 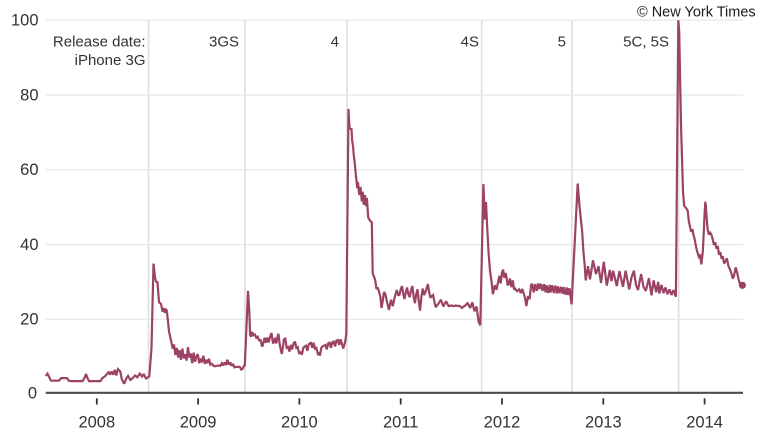 I want to click on svg-text: 100, so click(x=25, y=21).